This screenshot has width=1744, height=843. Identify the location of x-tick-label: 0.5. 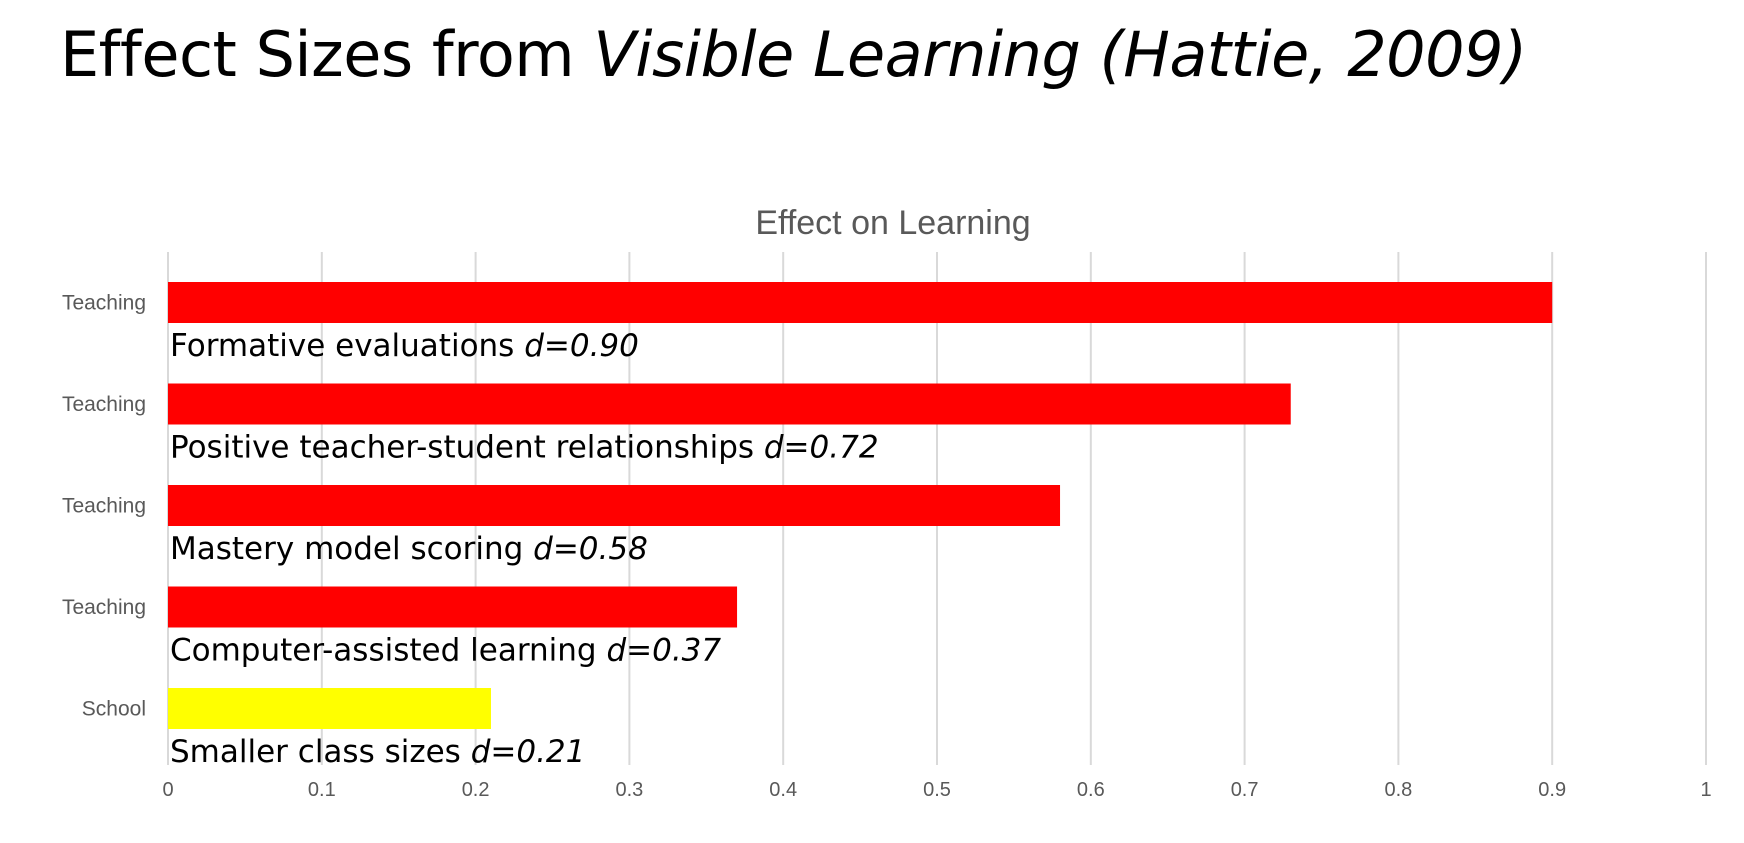
(937, 790).